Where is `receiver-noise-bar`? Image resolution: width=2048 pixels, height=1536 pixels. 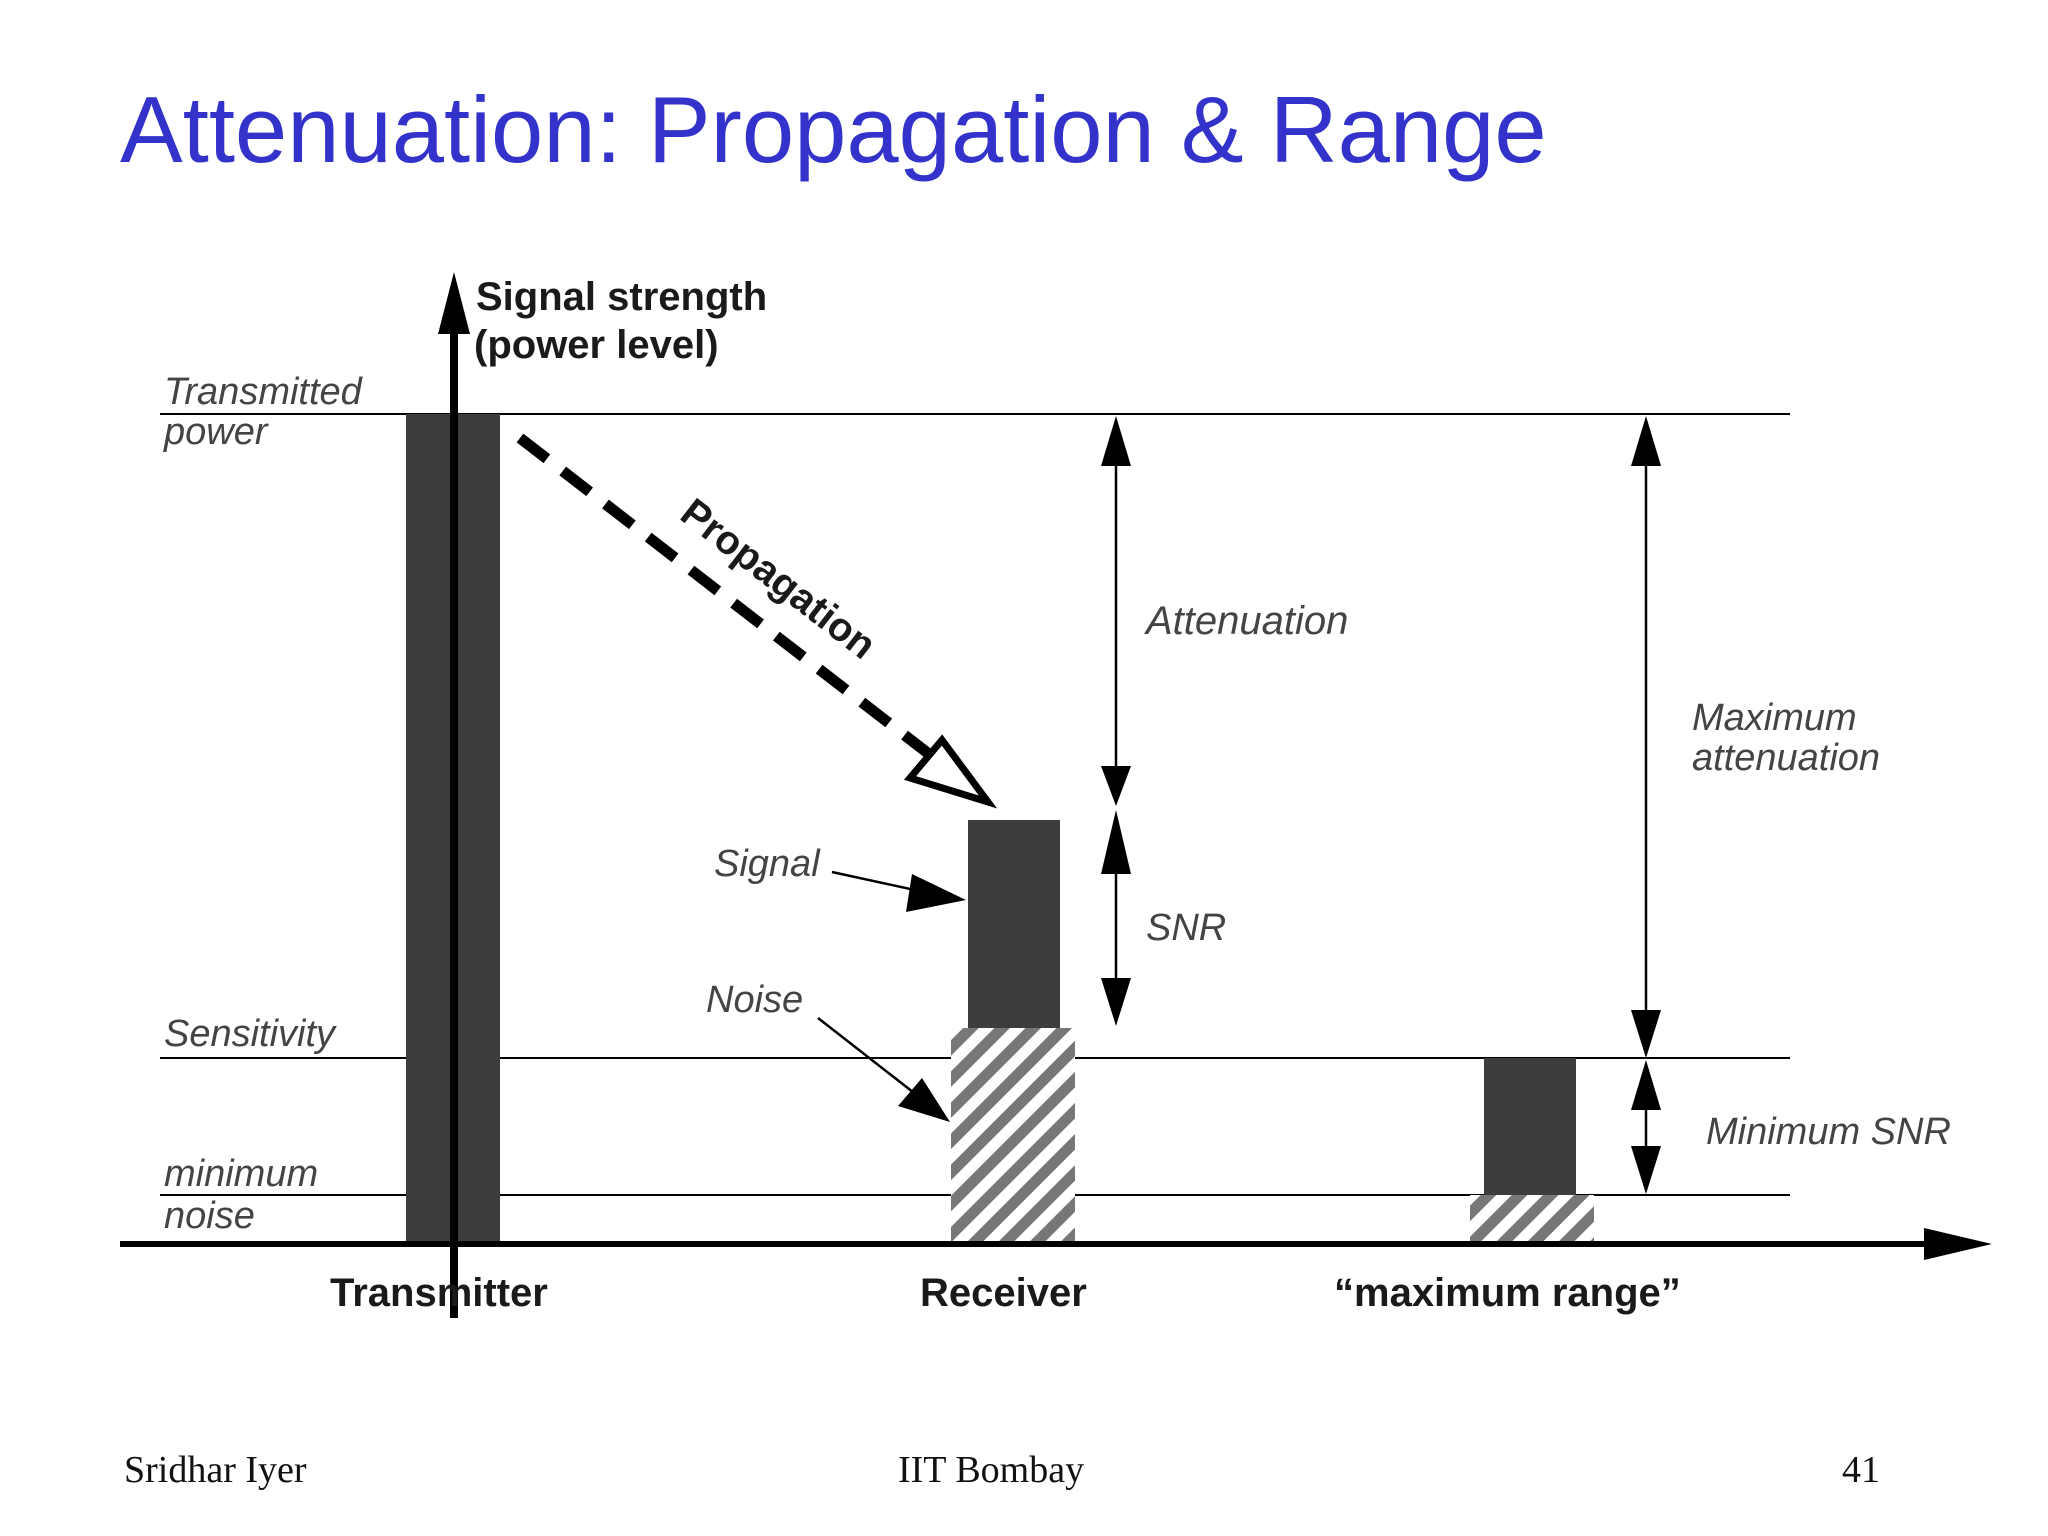
receiver-noise-bar is located at coordinates (1013, 1135).